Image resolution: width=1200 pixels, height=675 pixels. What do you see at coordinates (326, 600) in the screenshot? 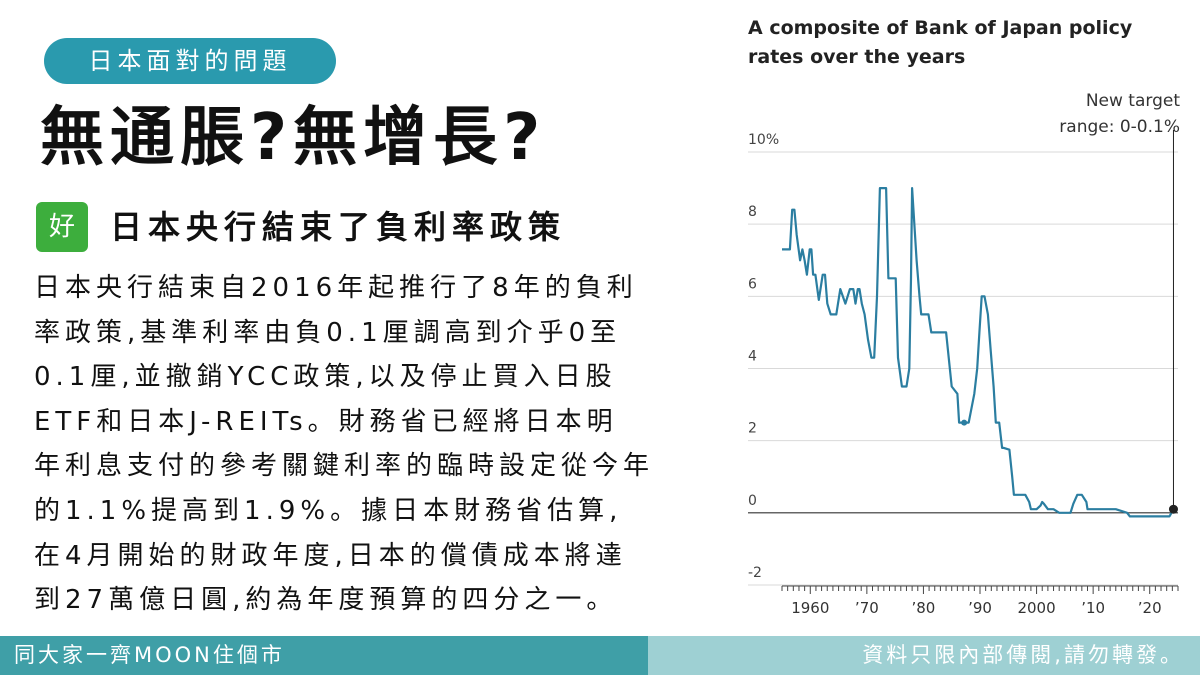
I see `body-line: 到27萬億日圓,約為年度預算的四分之一。` at bounding box center [326, 600].